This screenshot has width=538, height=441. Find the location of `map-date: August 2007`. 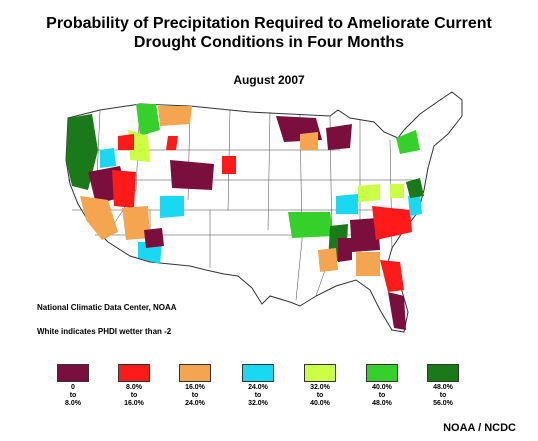

map-date: August 2007 is located at coordinates (269, 80).